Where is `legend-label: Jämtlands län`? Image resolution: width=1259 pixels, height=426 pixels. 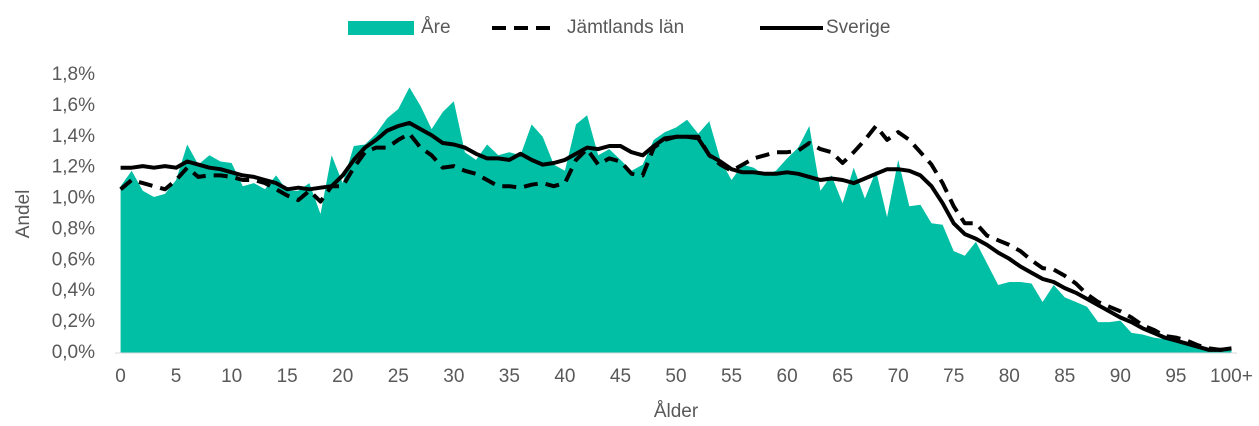
legend-label: Jämtlands län is located at coordinates (625, 27).